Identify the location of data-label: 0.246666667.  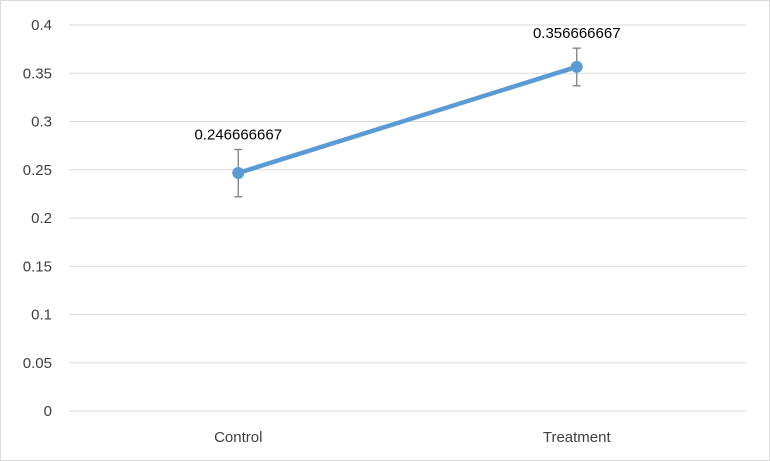
(238, 134).